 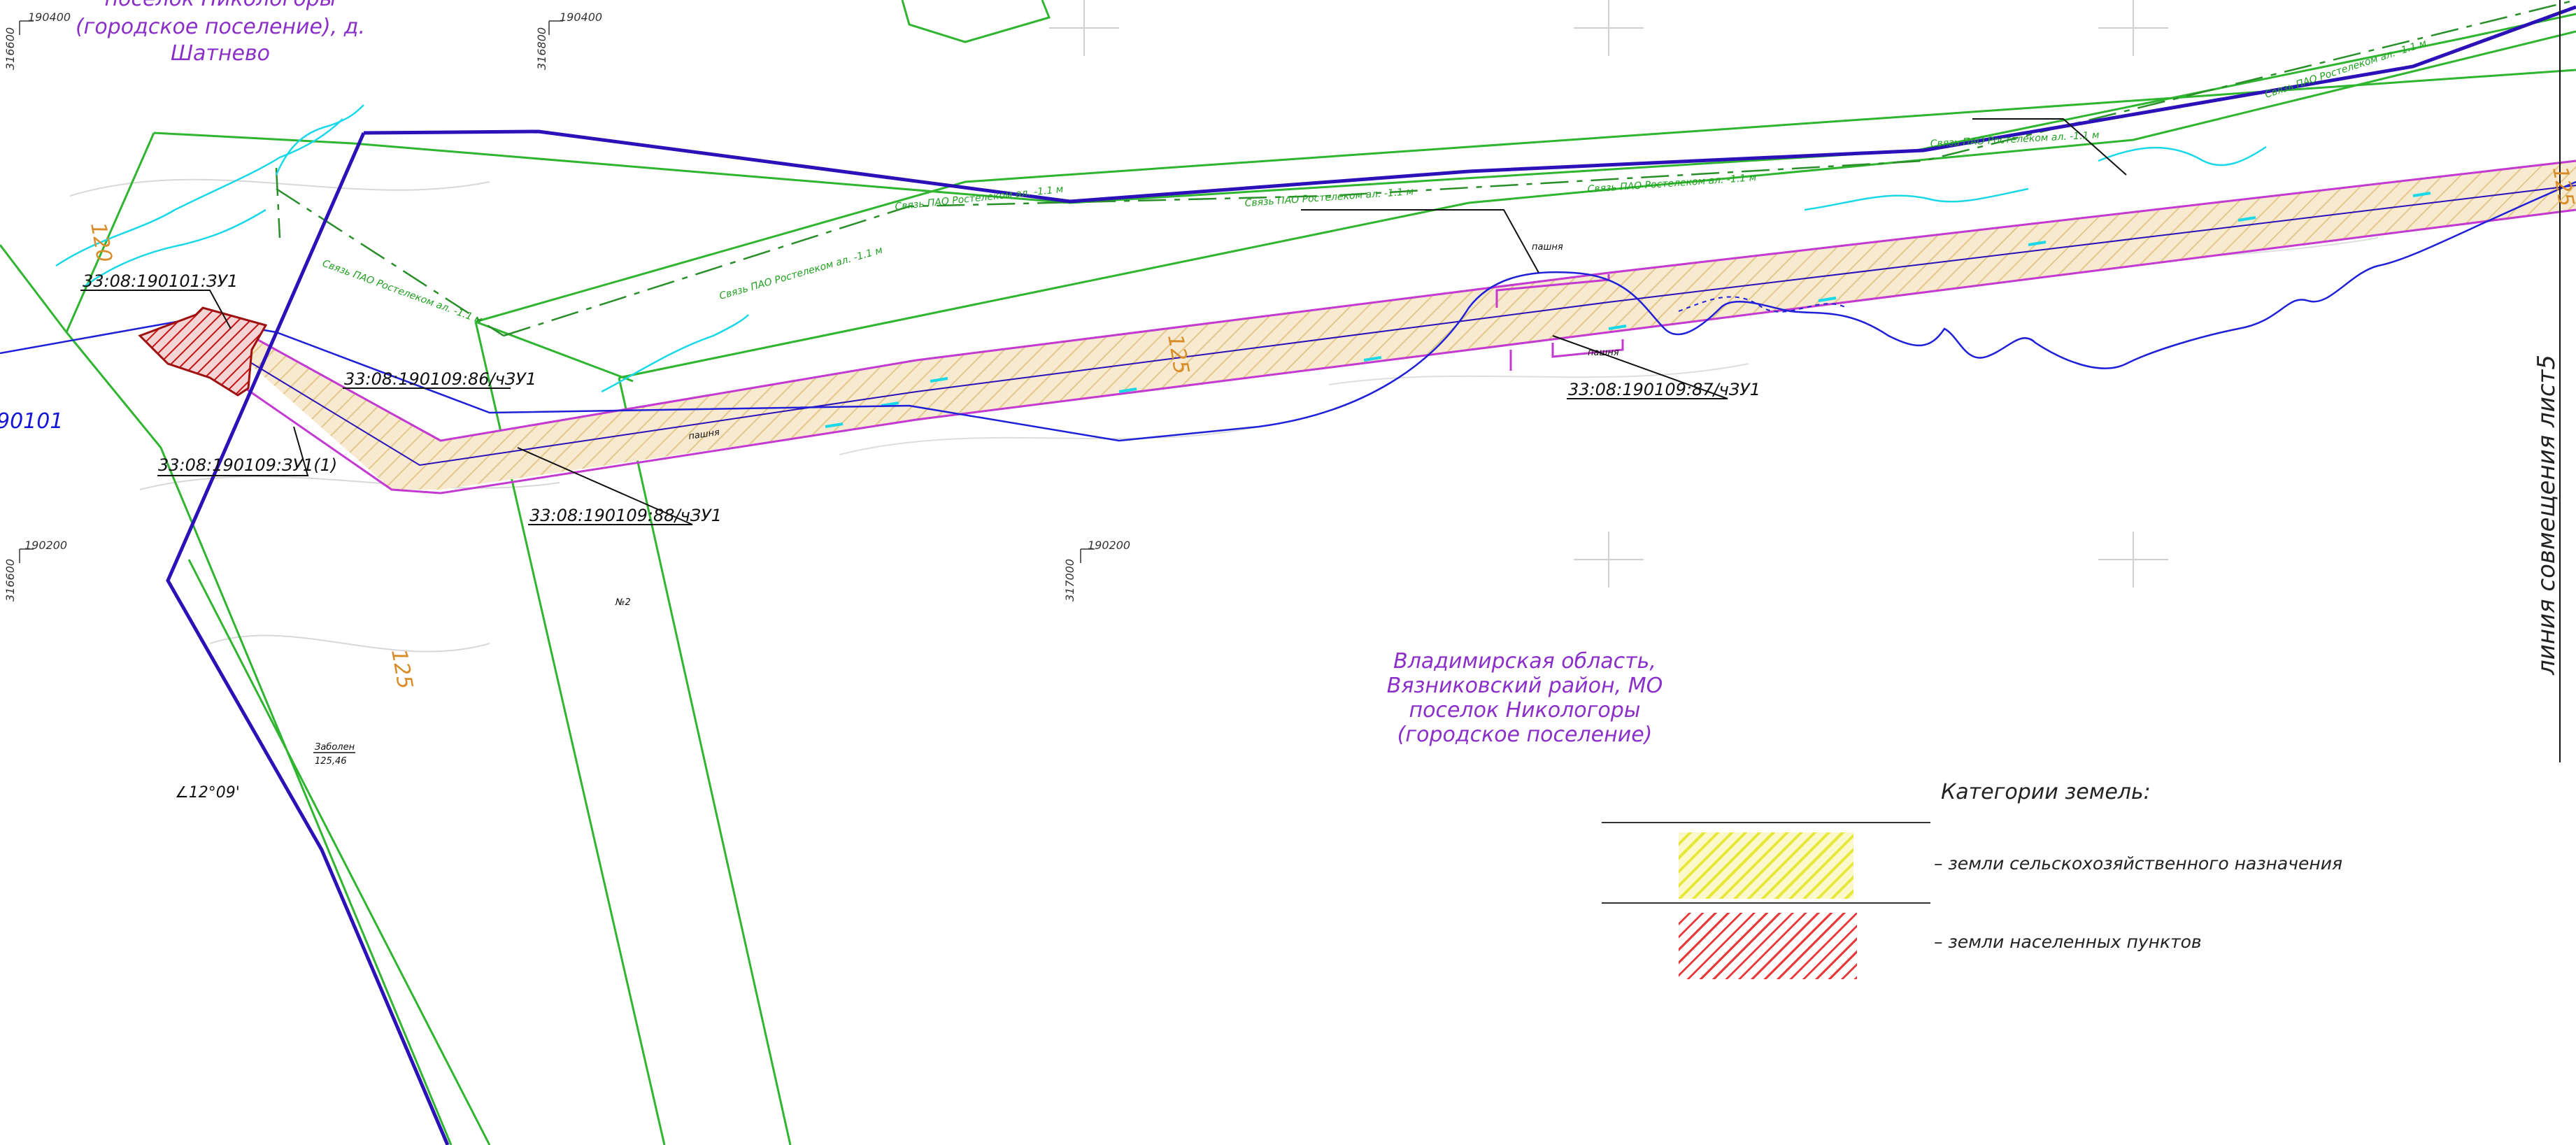 What do you see at coordinates (1766, 822) in the screenshot?
I see `legend-rule-top` at bounding box center [1766, 822].